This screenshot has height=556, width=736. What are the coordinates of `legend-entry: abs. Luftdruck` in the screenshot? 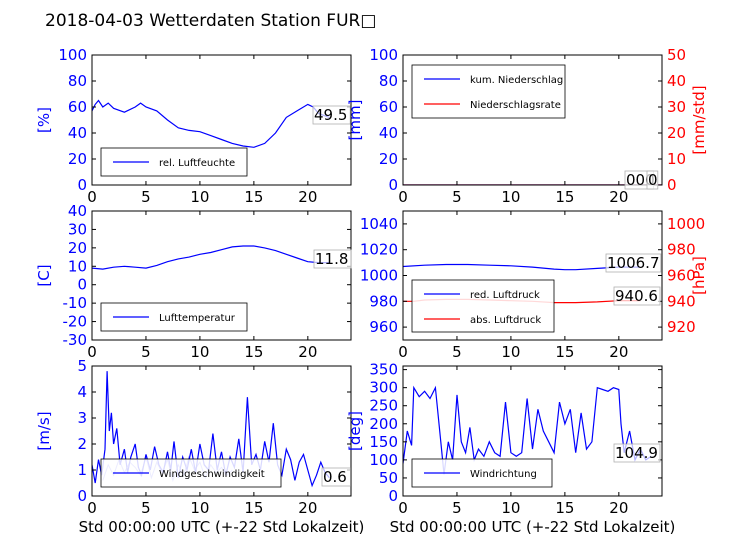 It's located at (505, 320).